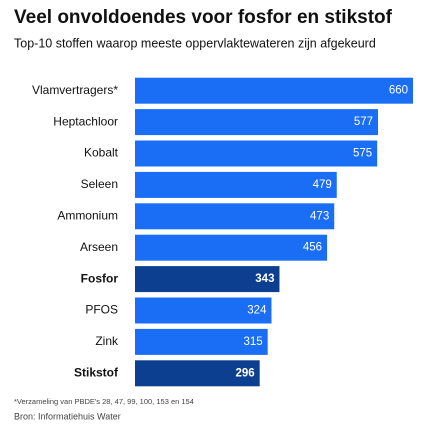  Describe the element at coordinates (319, 216) in the screenshot. I see `value-label: 473` at that location.